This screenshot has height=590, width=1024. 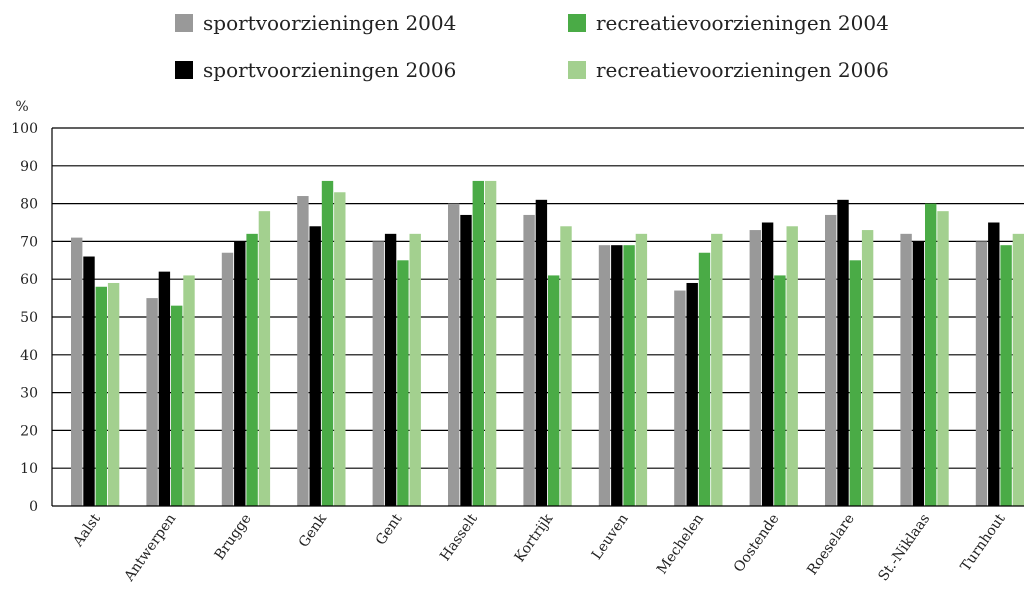 I want to click on legend-swatch-recreatie-2004, so click(x=577, y=23).